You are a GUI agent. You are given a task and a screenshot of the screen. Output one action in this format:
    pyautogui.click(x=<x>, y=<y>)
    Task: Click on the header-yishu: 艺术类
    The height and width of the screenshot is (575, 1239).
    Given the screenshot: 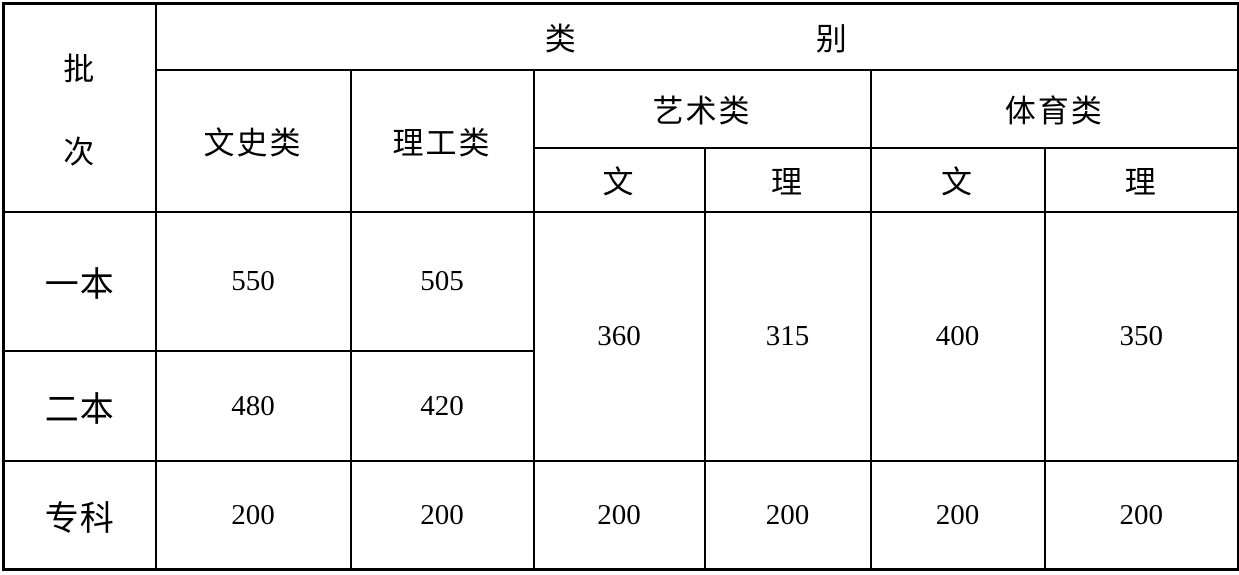 What is the action you would take?
    pyautogui.click(x=702, y=108)
    